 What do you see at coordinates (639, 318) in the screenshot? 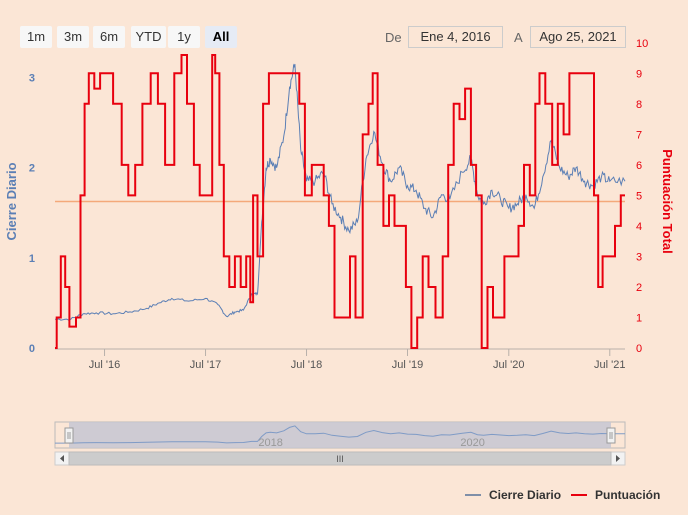
I see `y-right-tick-label: 1` at bounding box center [639, 318].